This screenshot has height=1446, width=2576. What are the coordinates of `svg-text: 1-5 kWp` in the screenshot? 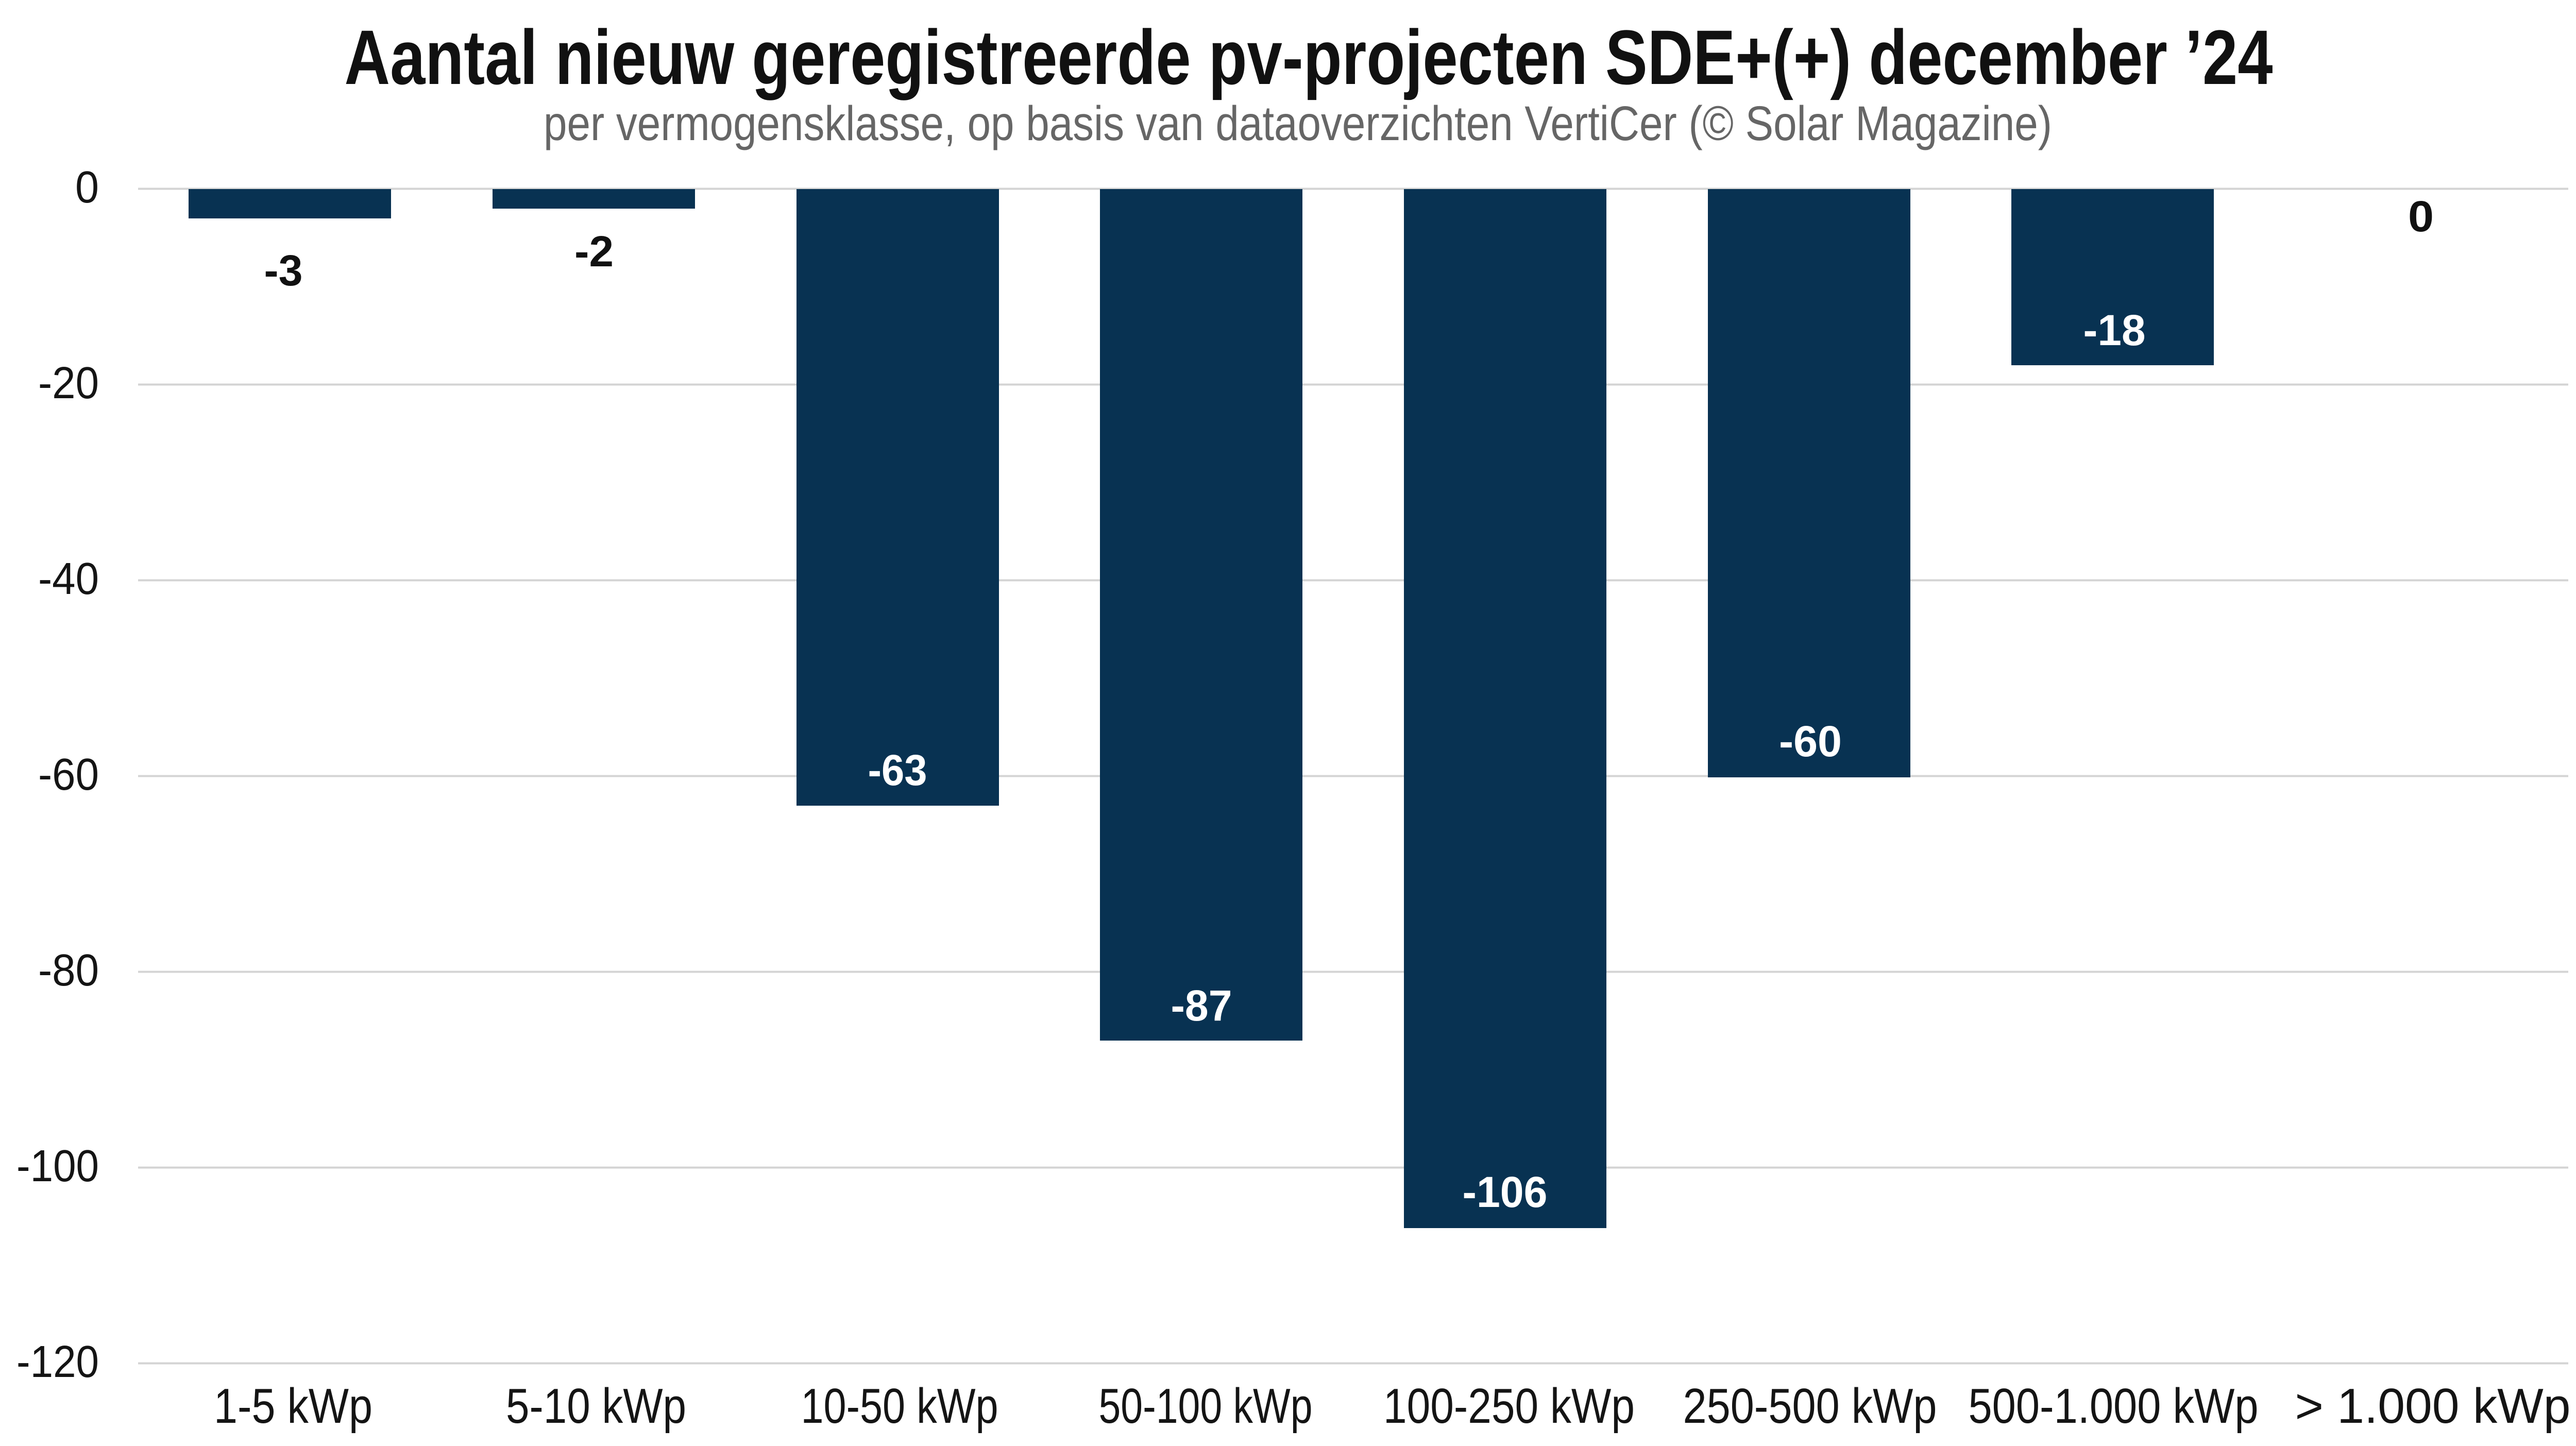 It's located at (293, 1406).